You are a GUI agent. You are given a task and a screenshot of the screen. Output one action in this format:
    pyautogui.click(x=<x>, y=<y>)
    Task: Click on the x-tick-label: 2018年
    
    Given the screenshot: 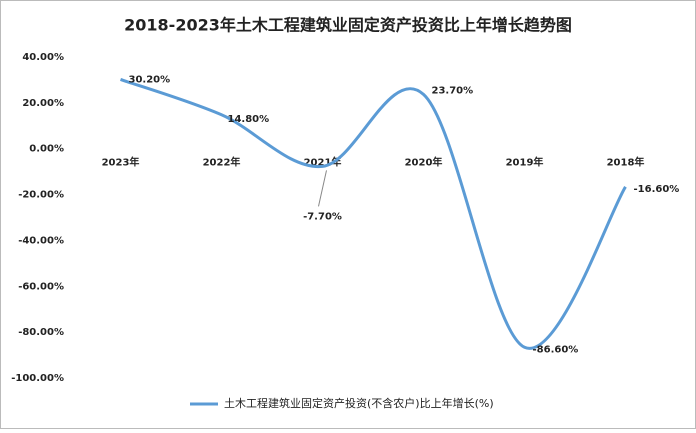 What is the action you would take?
    pyautogui.click(x=626, y=162)
    